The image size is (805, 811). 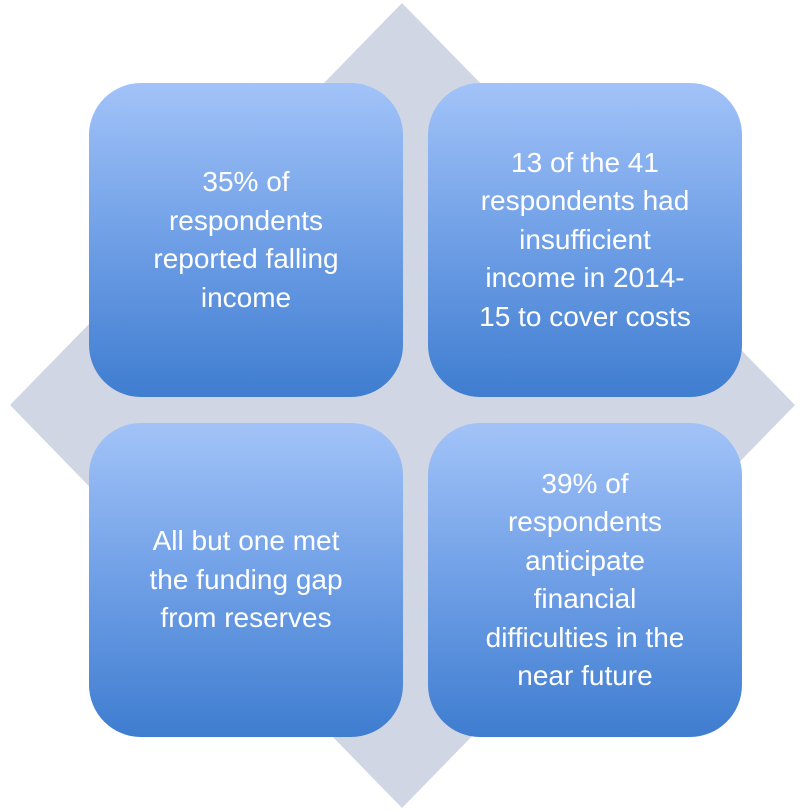 I want to click on box-text: 39% of, so click(x=585, y=483).